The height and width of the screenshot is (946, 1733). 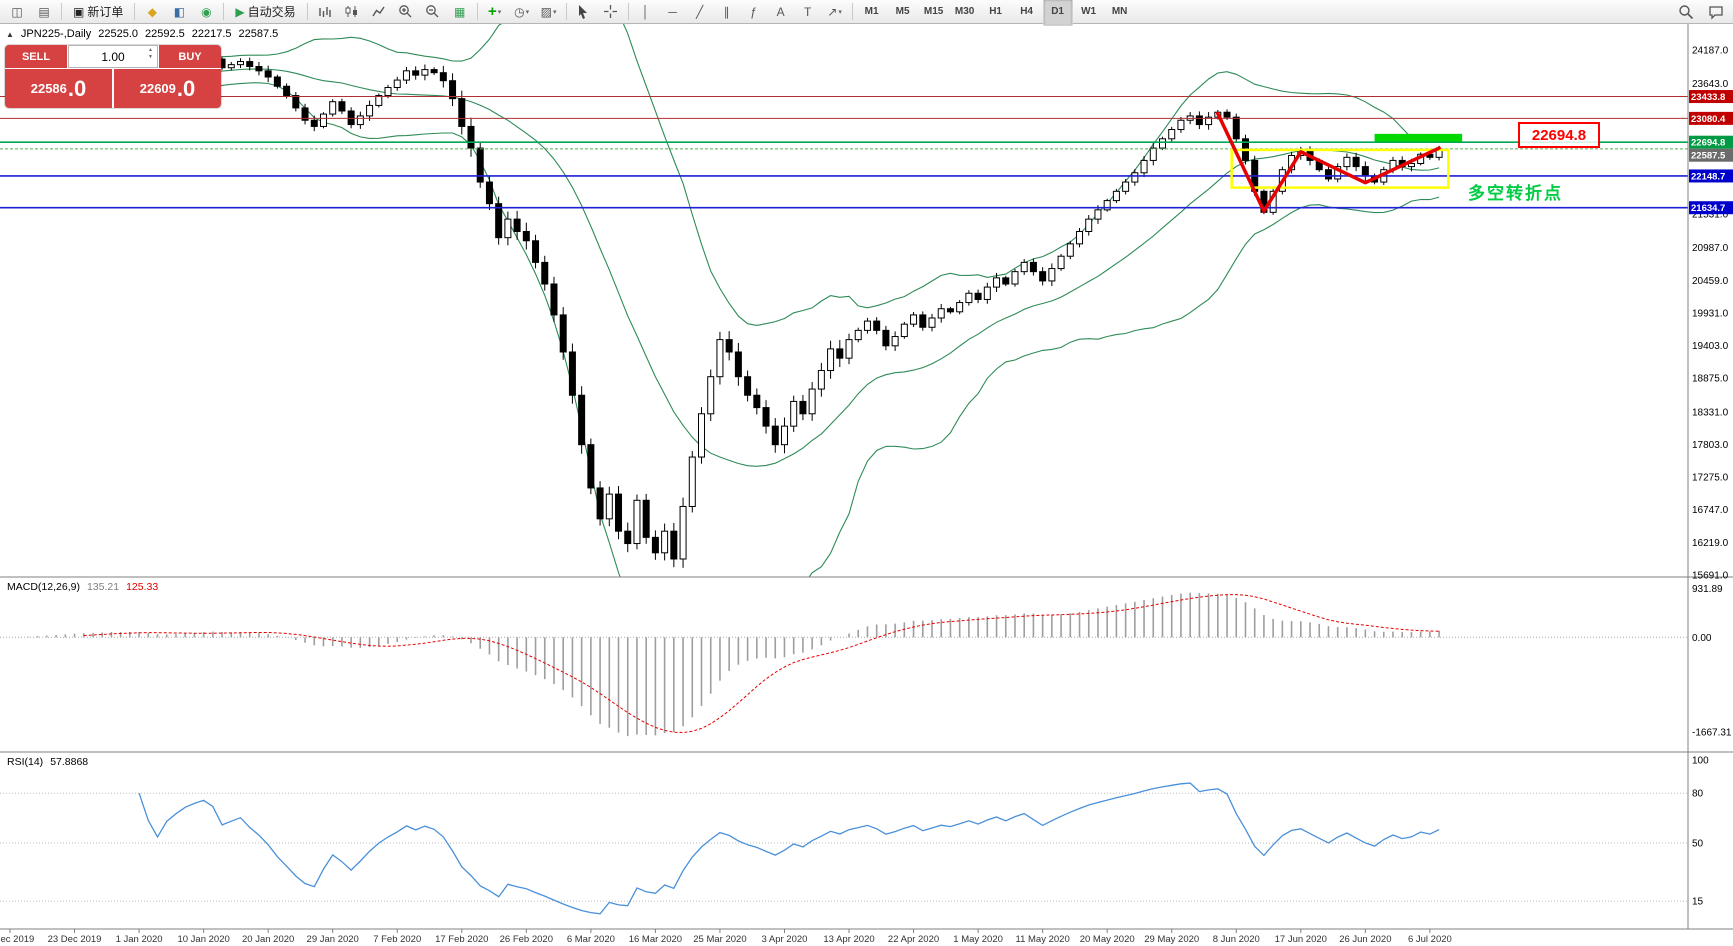 I want to click on templates-glyph: ▨, so click(x=546, y=11).